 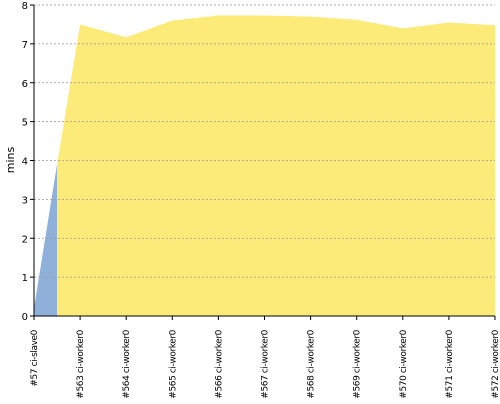 What do you see at coordinates (25, 84) in the screenshot?
I see `y-tick-label: 6` at bounding box center [25, 84].